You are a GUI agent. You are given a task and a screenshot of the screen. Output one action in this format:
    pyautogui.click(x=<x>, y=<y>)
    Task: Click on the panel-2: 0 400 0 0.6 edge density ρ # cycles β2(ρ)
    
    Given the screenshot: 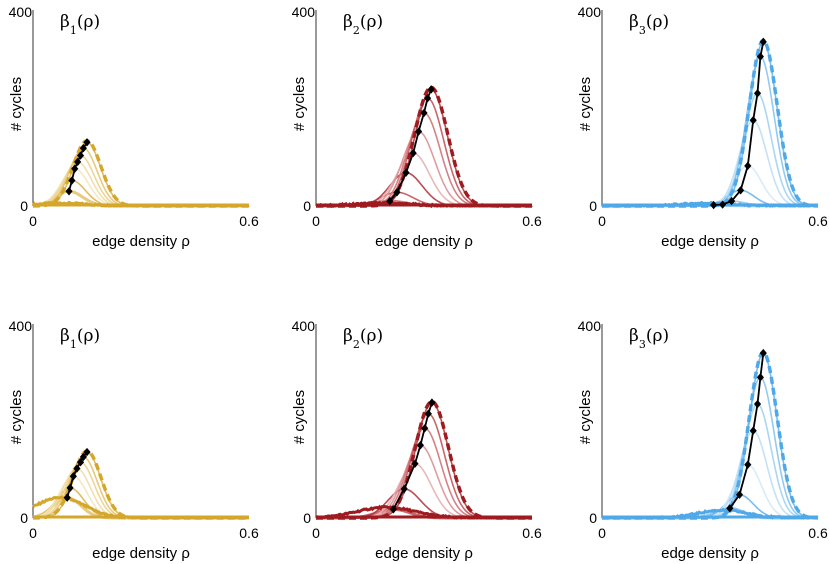 What is the action you would take?
    pyautogui.click(x=416, y=127)
    